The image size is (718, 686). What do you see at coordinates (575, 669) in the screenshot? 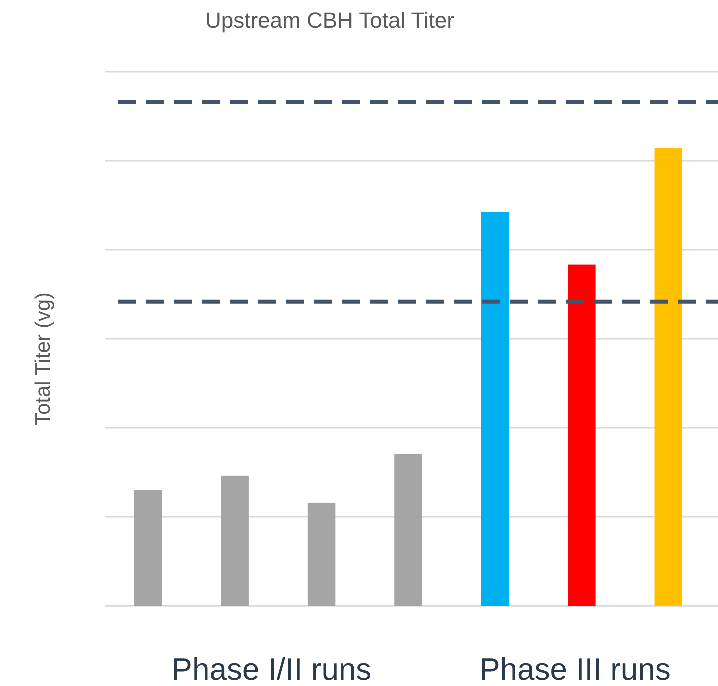
I see `text: Phase III runs` at bounding box center [575, 669].